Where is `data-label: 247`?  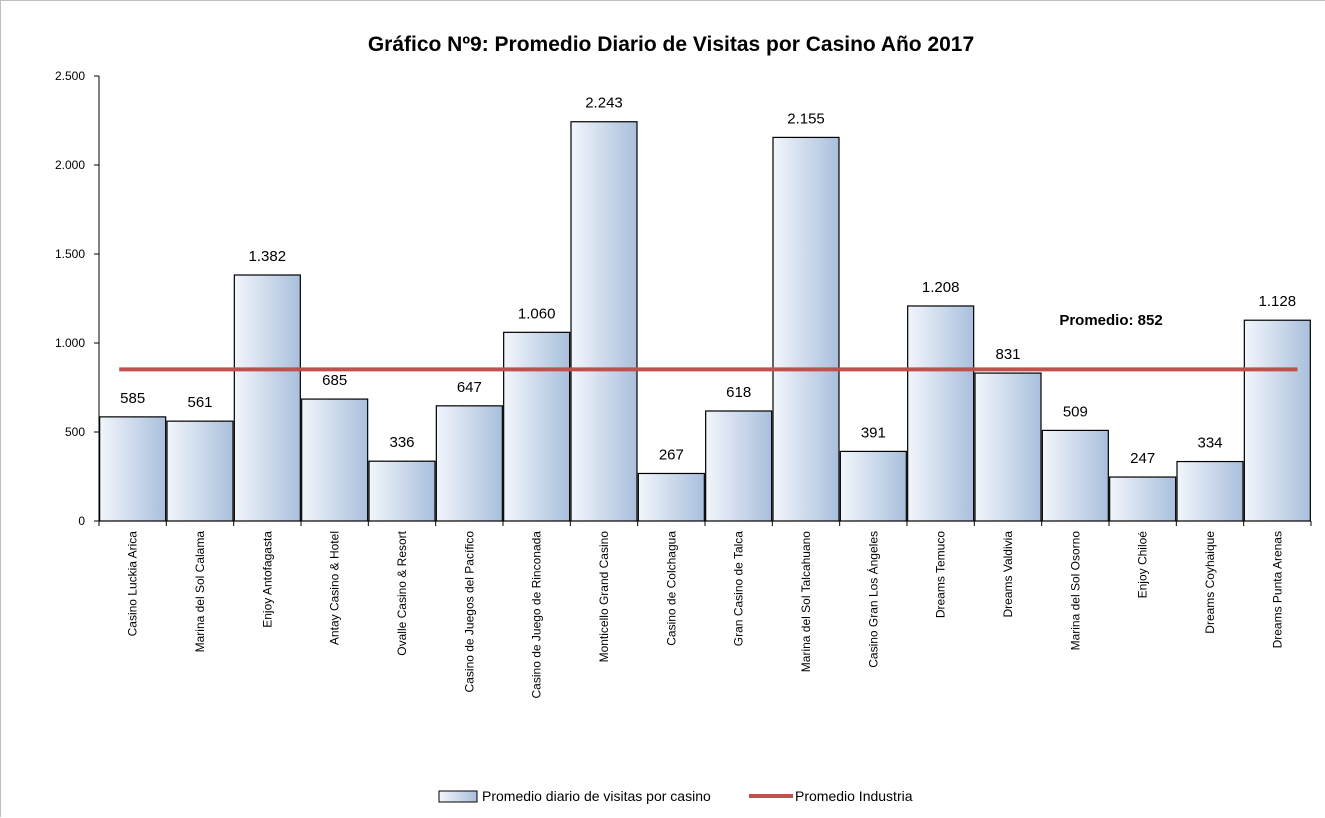 data-label: 247 is located at coordinates (1142, 458).